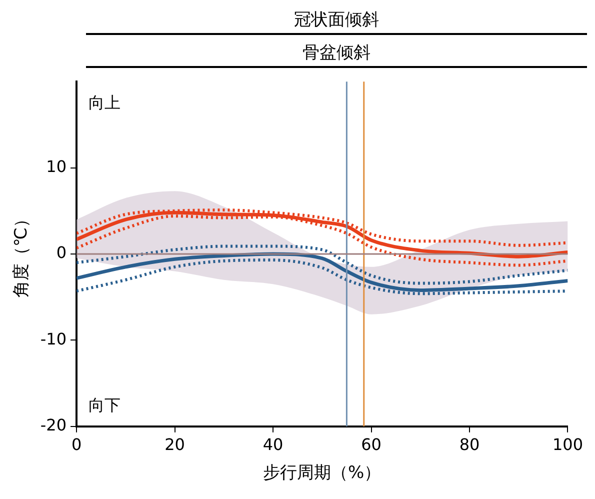 This screenshot has width=595, height=499. What do you see at coordinates (322, 473) in the screenshot?
I see `x-axis-title: 步行周期（%）` at bounding box center [322, 473].